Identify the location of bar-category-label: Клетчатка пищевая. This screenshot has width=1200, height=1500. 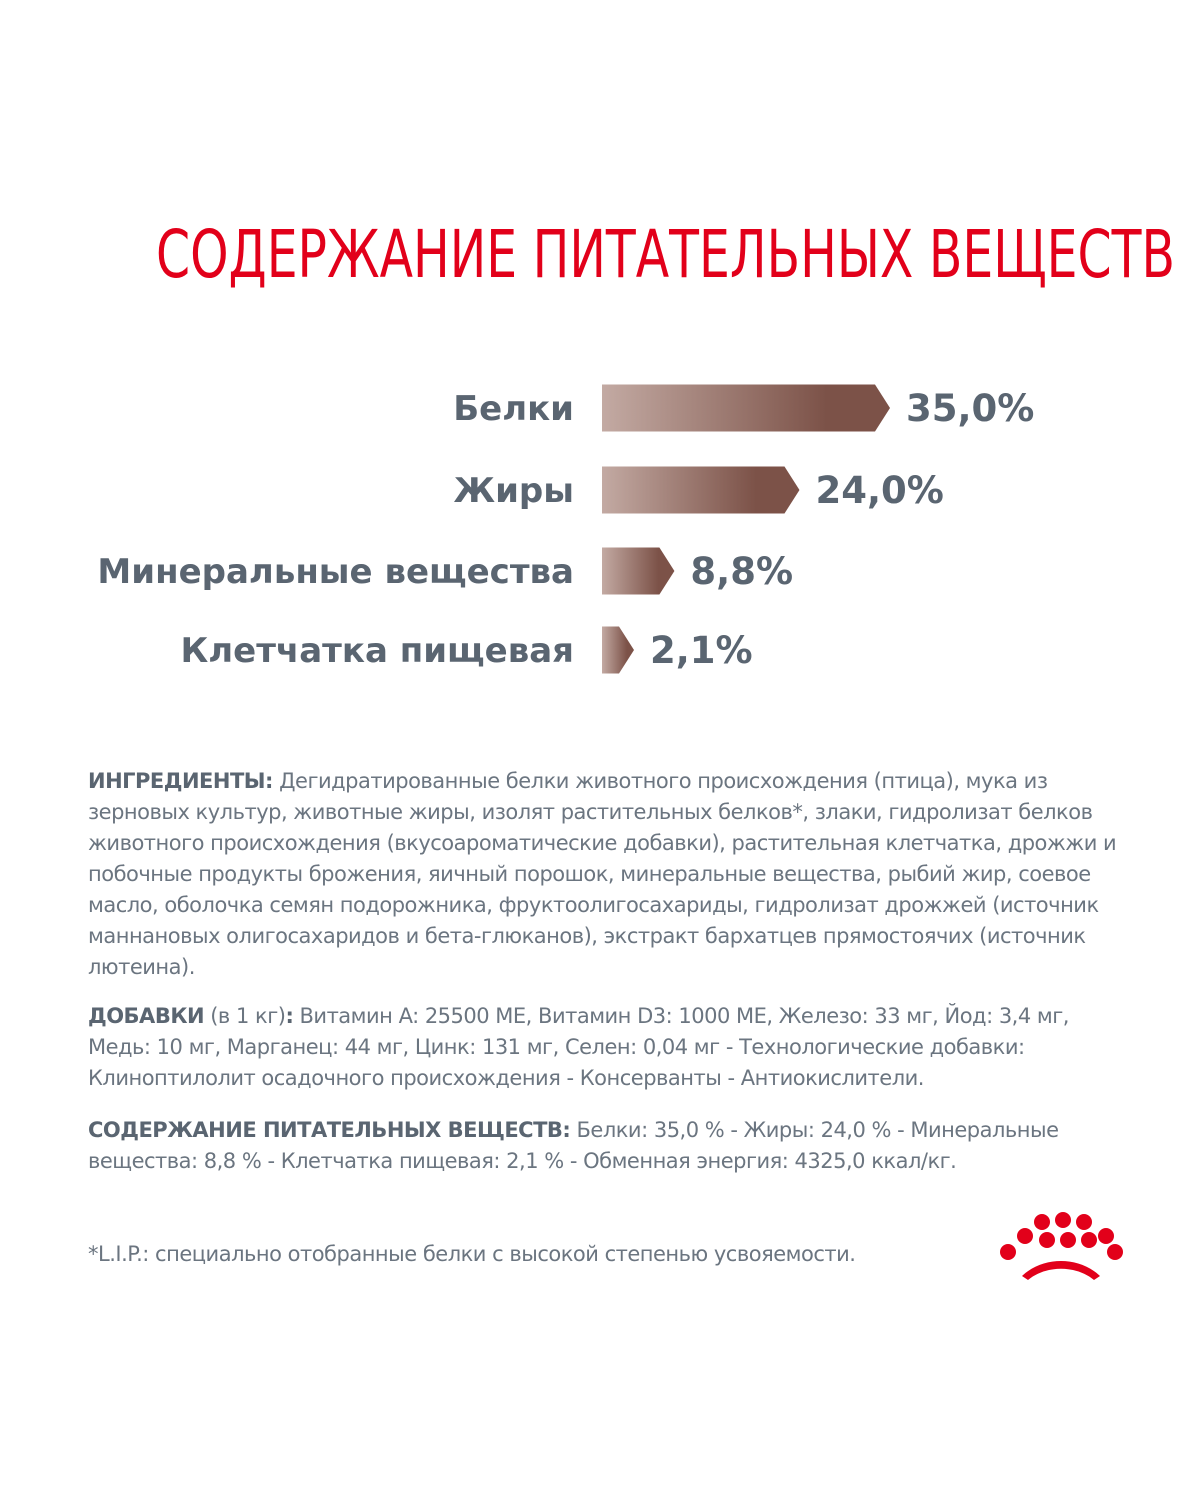
(377, 651).